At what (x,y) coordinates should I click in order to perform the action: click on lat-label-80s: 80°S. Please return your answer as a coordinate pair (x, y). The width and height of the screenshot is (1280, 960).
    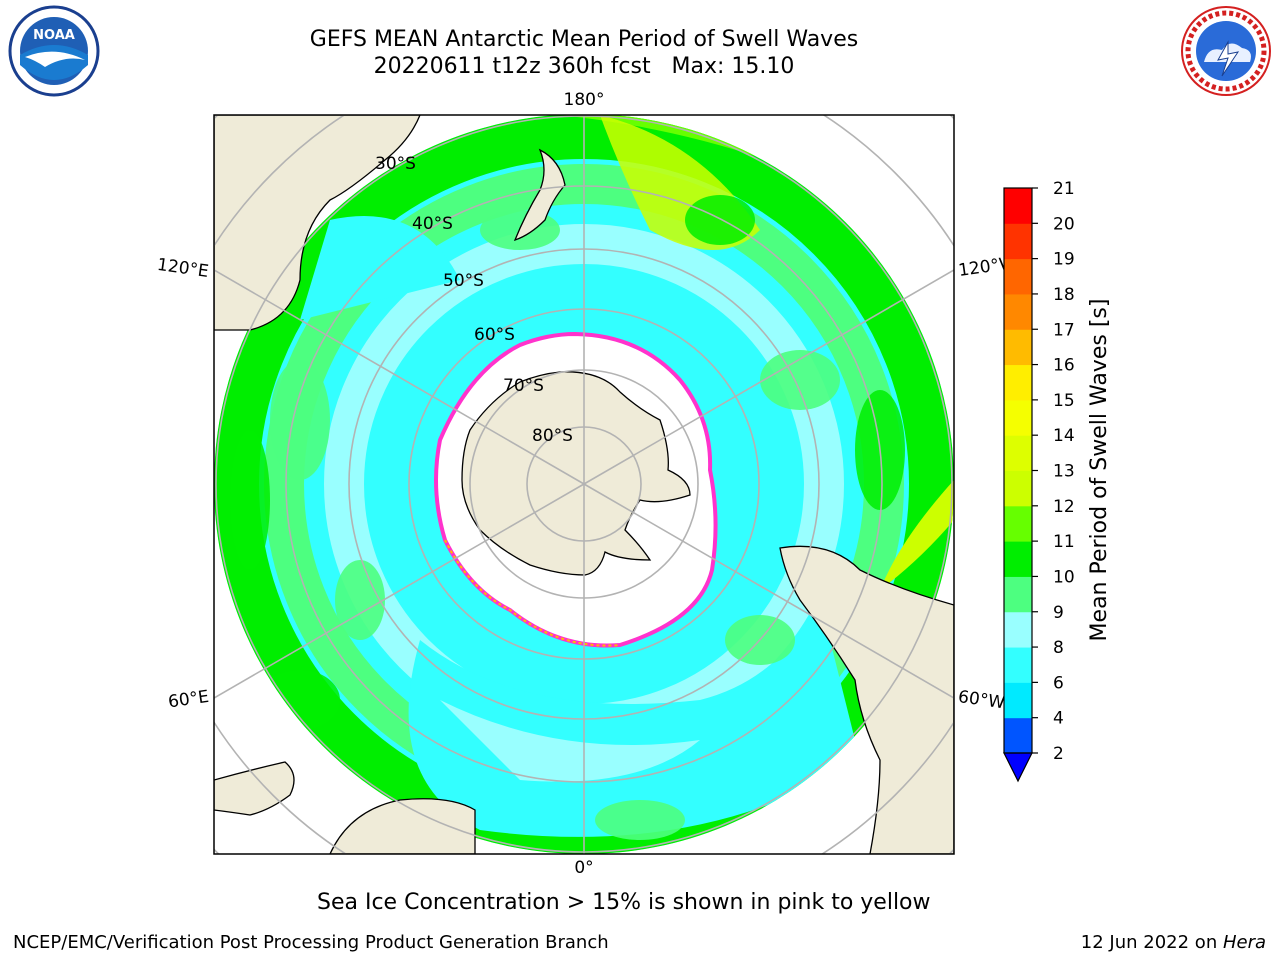
    Looking at the image, I should click on (552, 436).